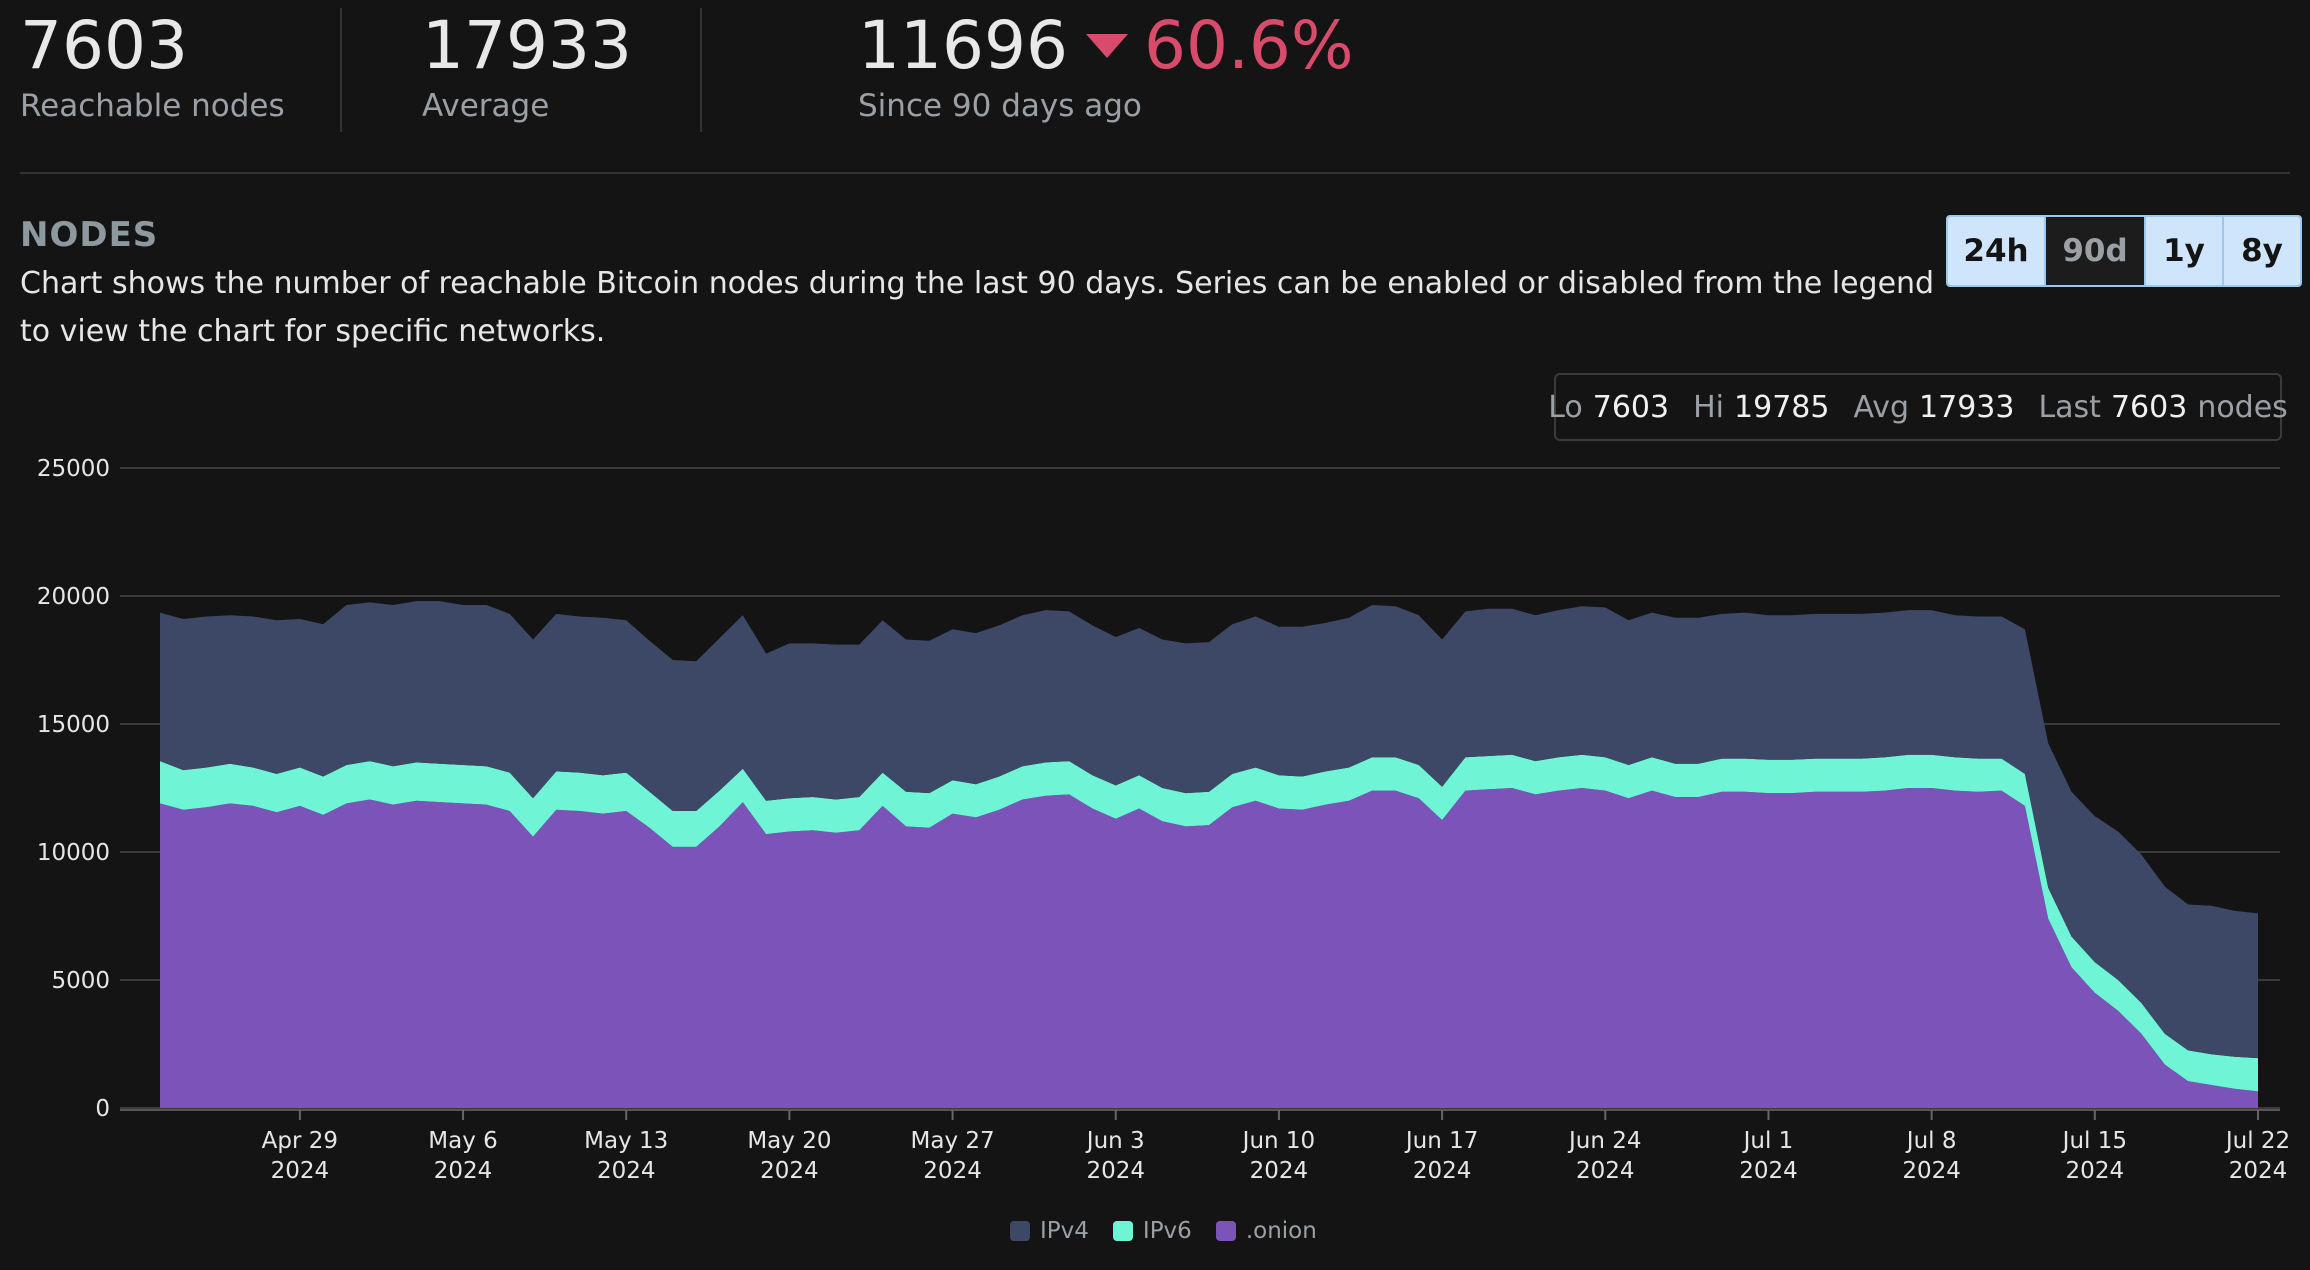 Image resolution: width=2310 pixels, height=1270 pixels. Describe the element at coordinates (2257, 1141) in the screenshot. I see `x-tick-label: Jul 22` at that location.